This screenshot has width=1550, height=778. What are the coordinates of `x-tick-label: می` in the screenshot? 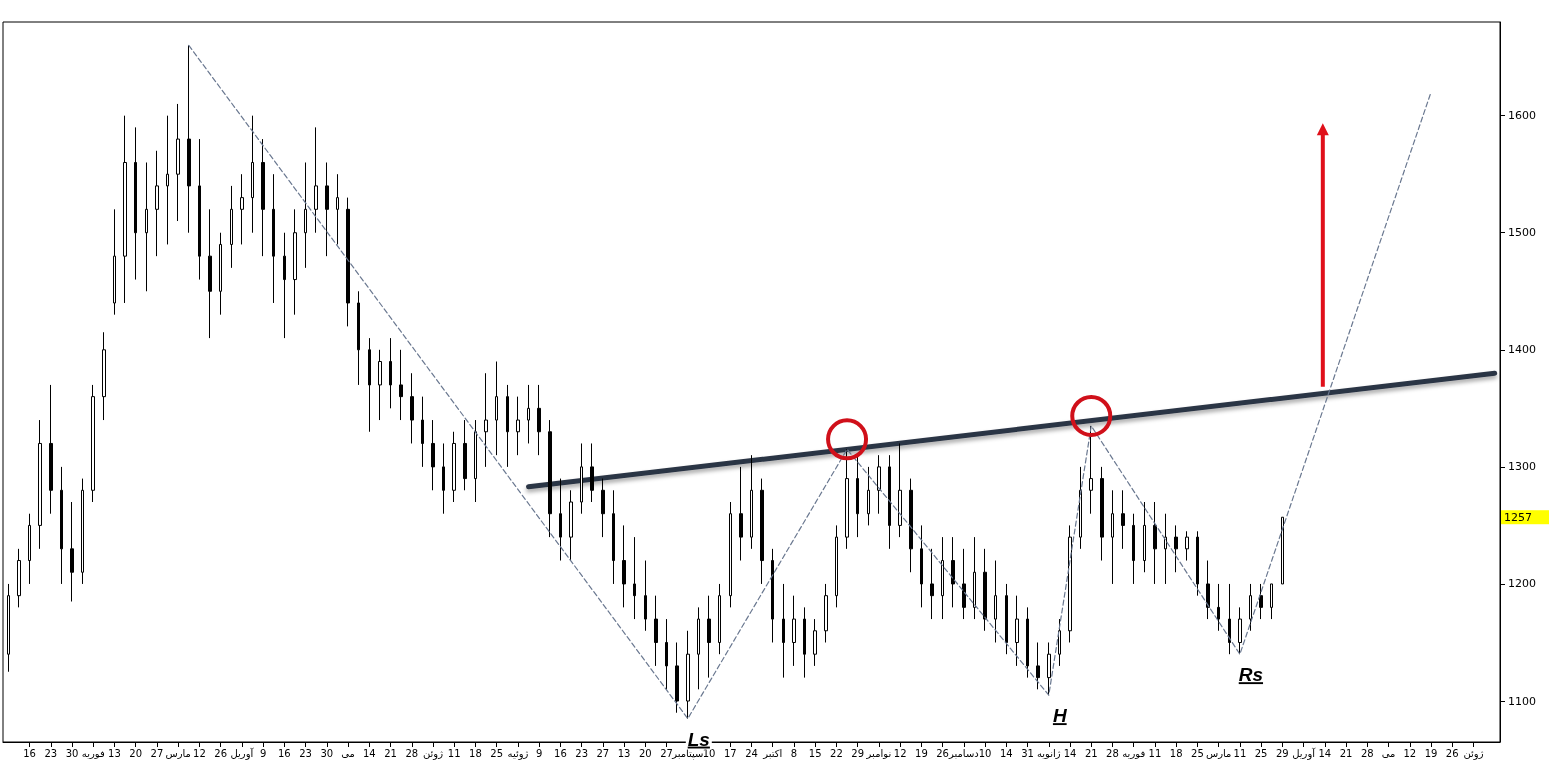 It's located at (1388, 753).